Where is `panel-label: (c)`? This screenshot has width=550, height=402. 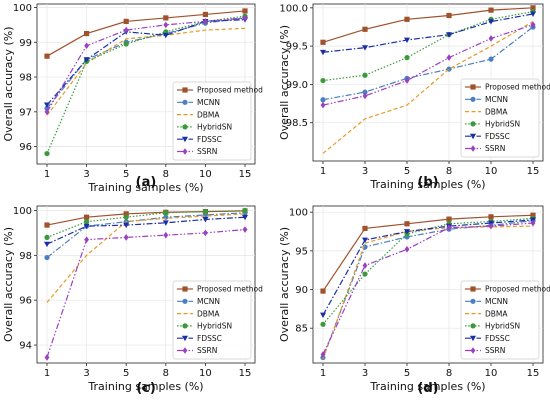
panel-label: (c) is located at coordinates (146, 388).